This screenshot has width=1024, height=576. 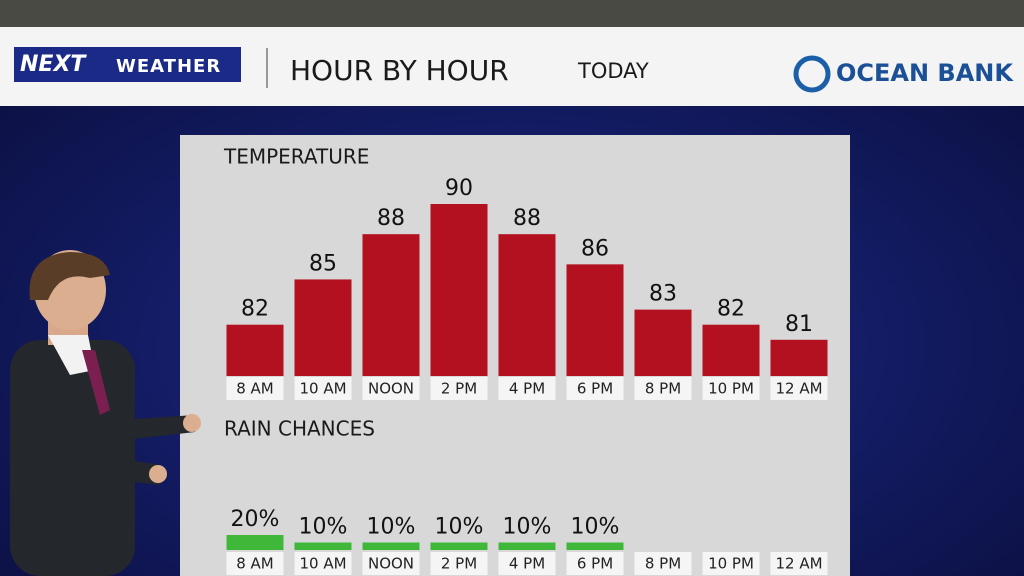 What do you see at coordinates (53, 64) in the screenshot?
I see `brand: NEXT` at bounding box center [53, 64].